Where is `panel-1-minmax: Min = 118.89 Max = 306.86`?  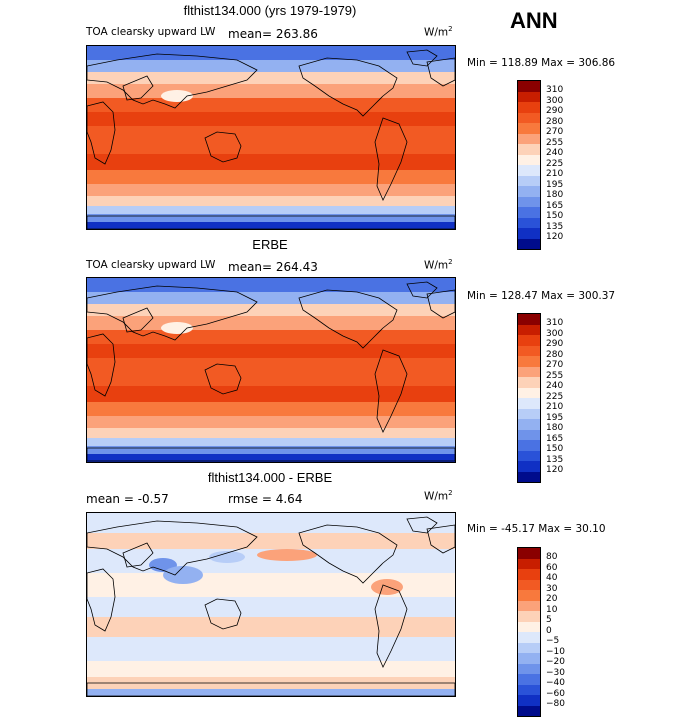 panel-1-minmax: Min = 118.89 Max = 306.86 is located at coordinates (541, 63).